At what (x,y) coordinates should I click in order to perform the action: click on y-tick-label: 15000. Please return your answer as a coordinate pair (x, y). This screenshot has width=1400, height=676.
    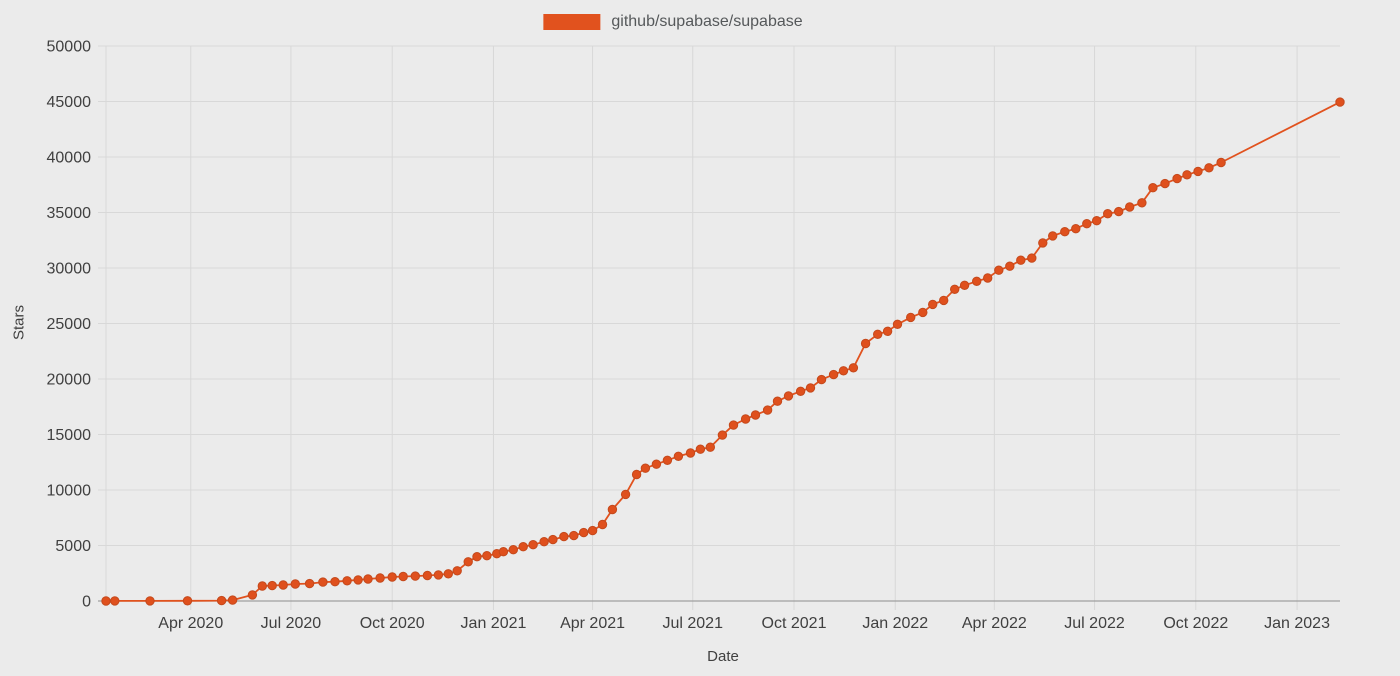
    Looking at the image, I should click on (69, 435).